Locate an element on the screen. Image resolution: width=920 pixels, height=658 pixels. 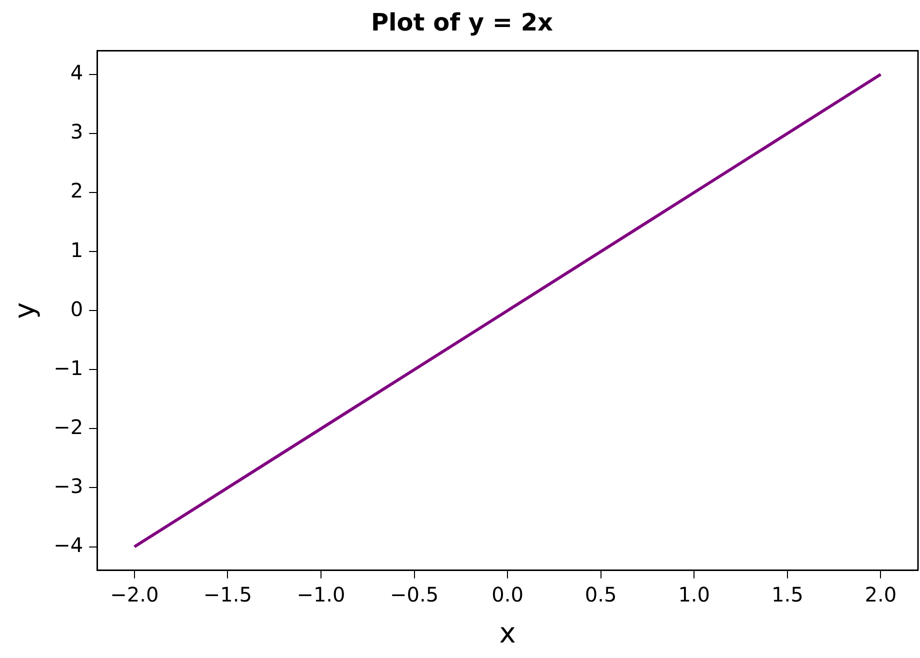
y-tick-label: 4 is located at coordinates (77, 72).